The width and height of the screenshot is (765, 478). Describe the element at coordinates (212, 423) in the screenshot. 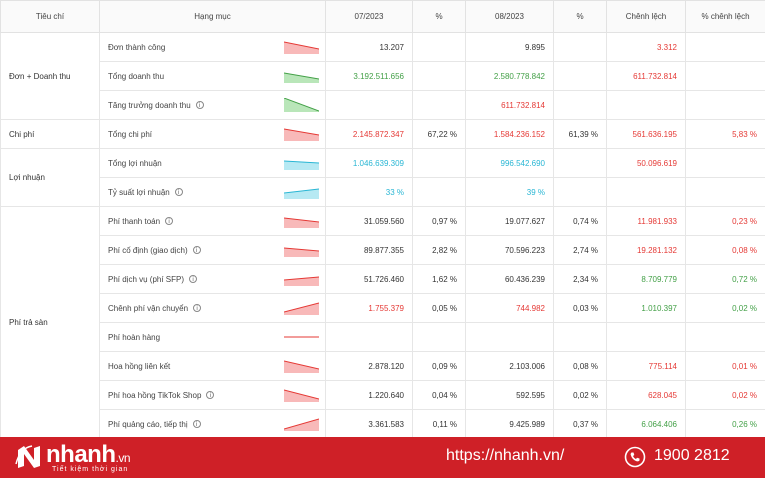

I see `row-label-cell: Phí quảng cáo, tiếp thị i` at that location.